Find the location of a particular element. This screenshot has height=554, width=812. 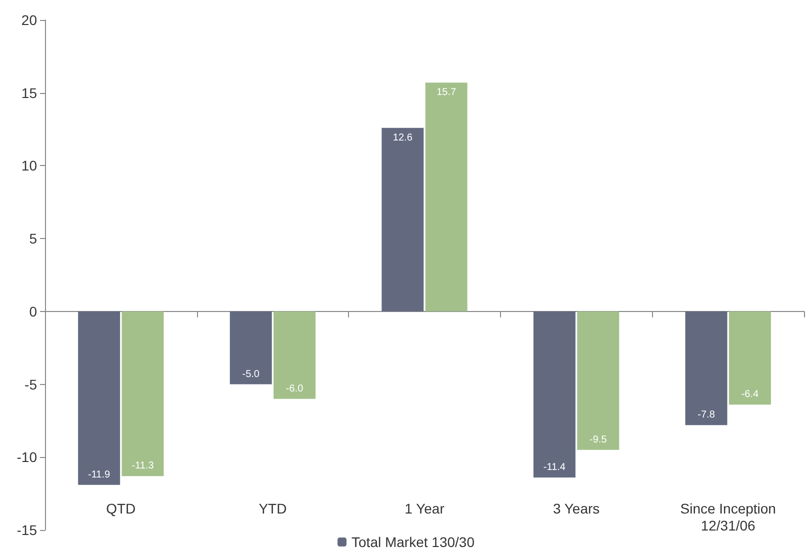

data-label: -11.3 is located at coordinates (143, 466).